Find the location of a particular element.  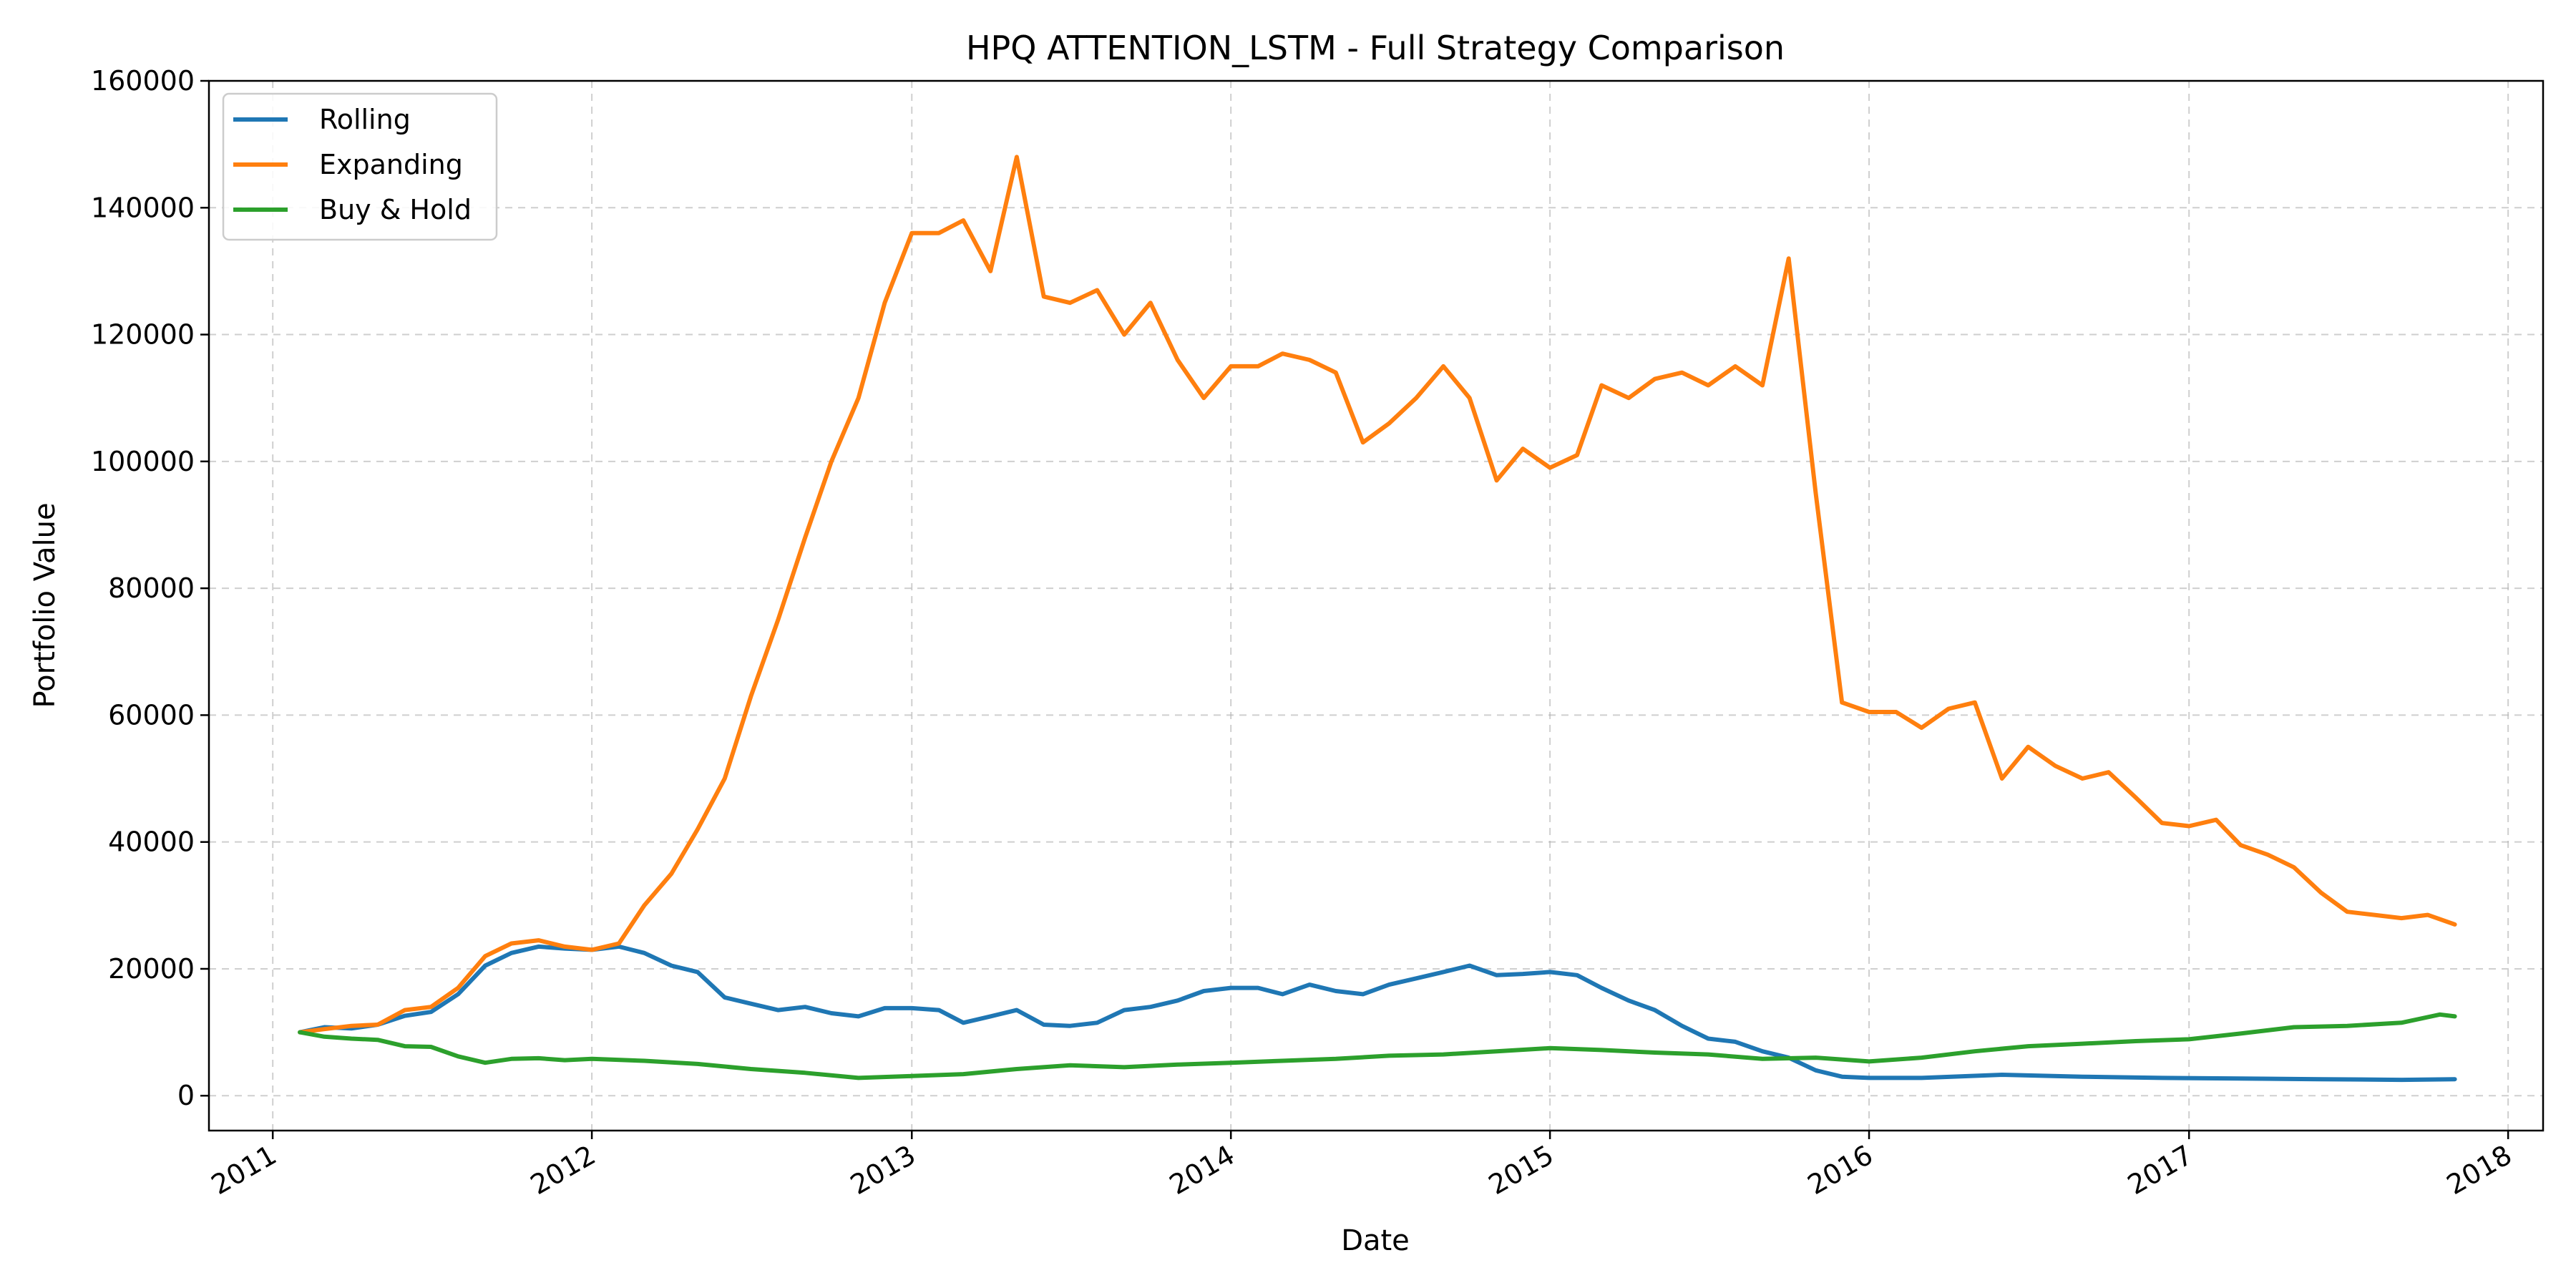

y-tick-label: 140000 is located at coordinates (143, 208).